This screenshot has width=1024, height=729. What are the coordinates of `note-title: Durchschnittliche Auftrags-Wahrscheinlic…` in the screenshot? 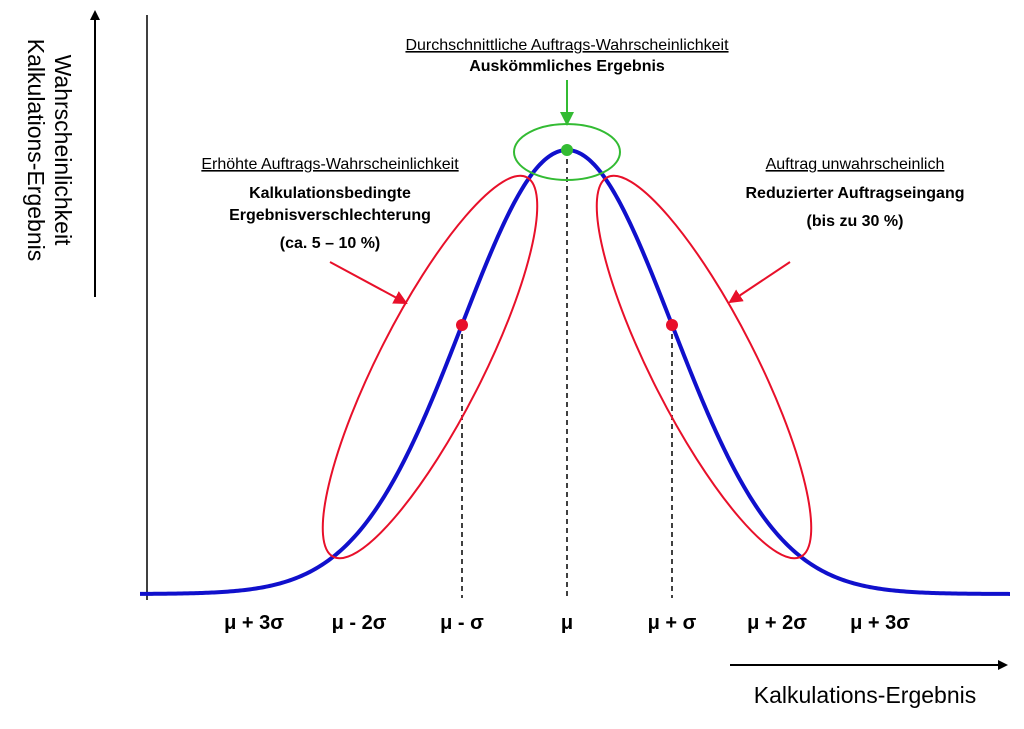 It's located at (567, 45).